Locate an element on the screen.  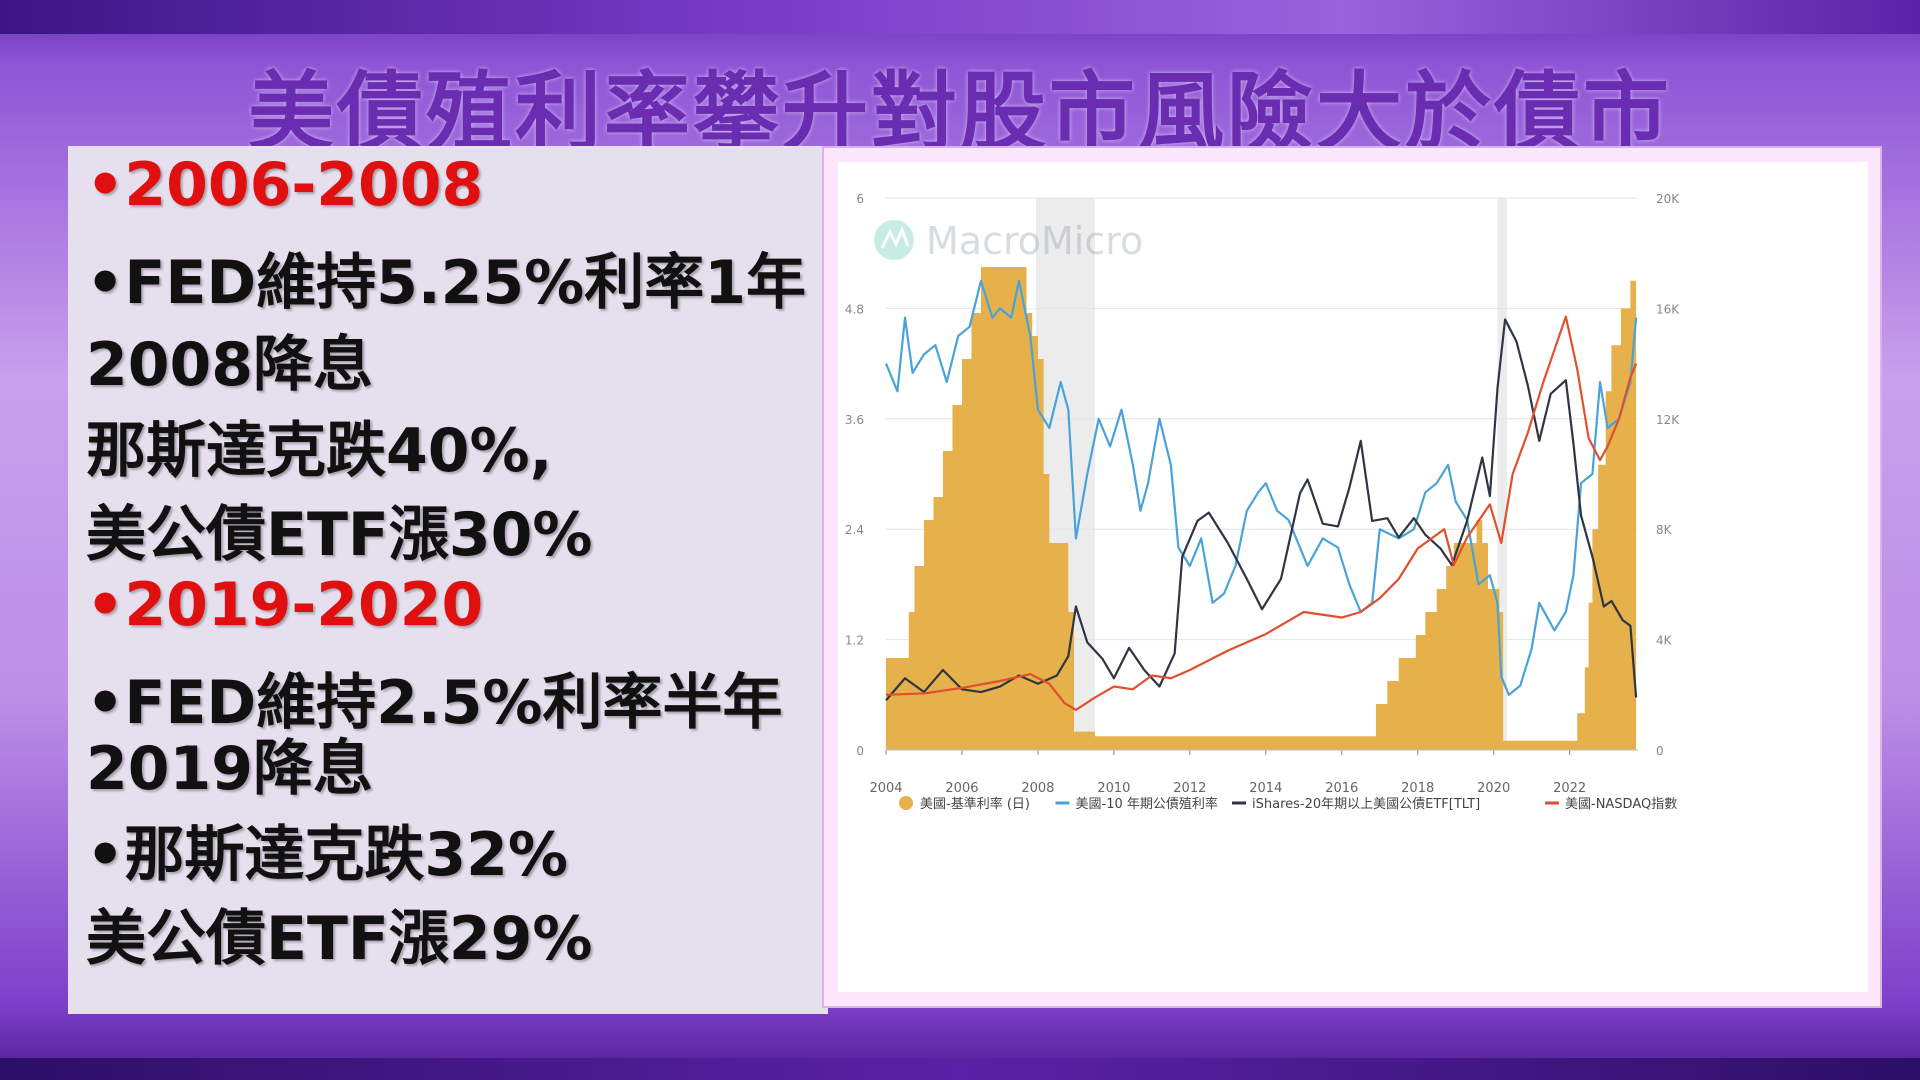
legend-label: 美國-NASDAQ指數 is located at coordinates (1621, 804).